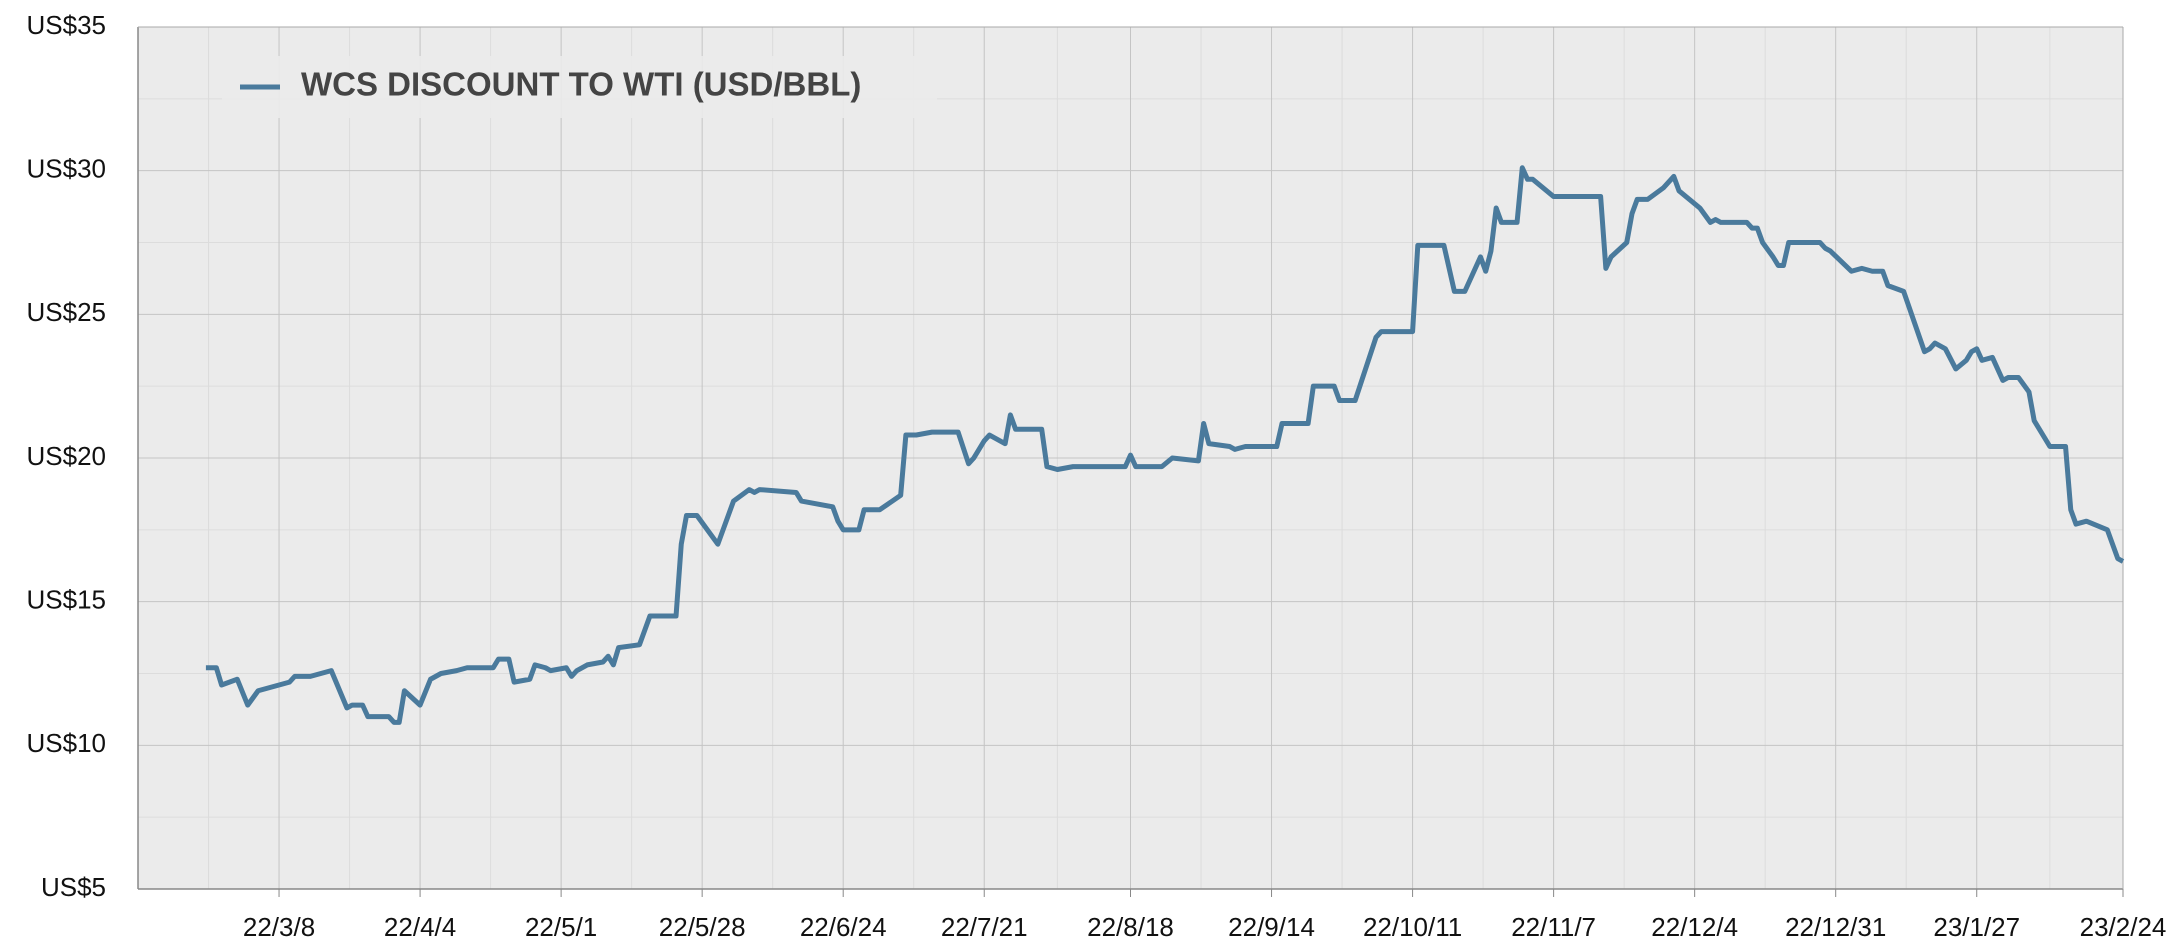 Image resolution: width=2184 pixels, height=950 pixels. Describe the element at coordinates (73, 887) in the screenshot. I see `y-tick-label: US$5` at that location.